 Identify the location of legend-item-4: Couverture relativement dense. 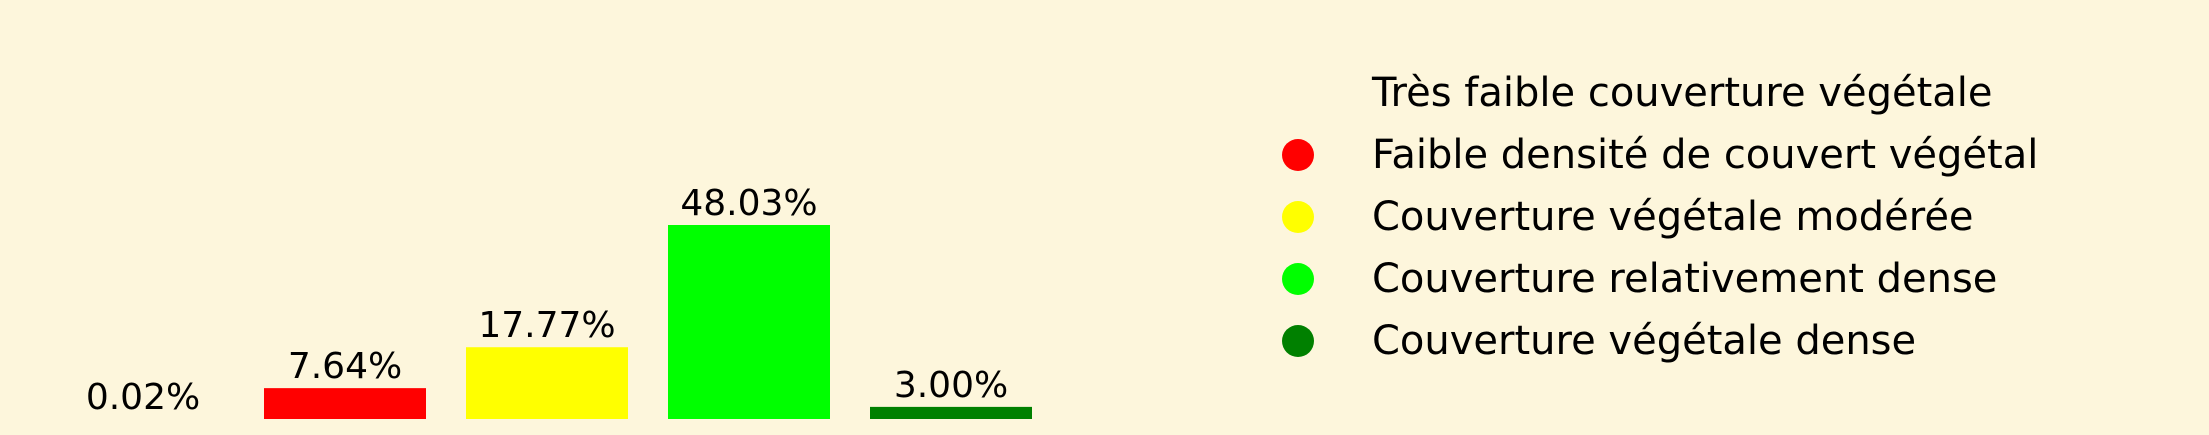
(1639, 279).